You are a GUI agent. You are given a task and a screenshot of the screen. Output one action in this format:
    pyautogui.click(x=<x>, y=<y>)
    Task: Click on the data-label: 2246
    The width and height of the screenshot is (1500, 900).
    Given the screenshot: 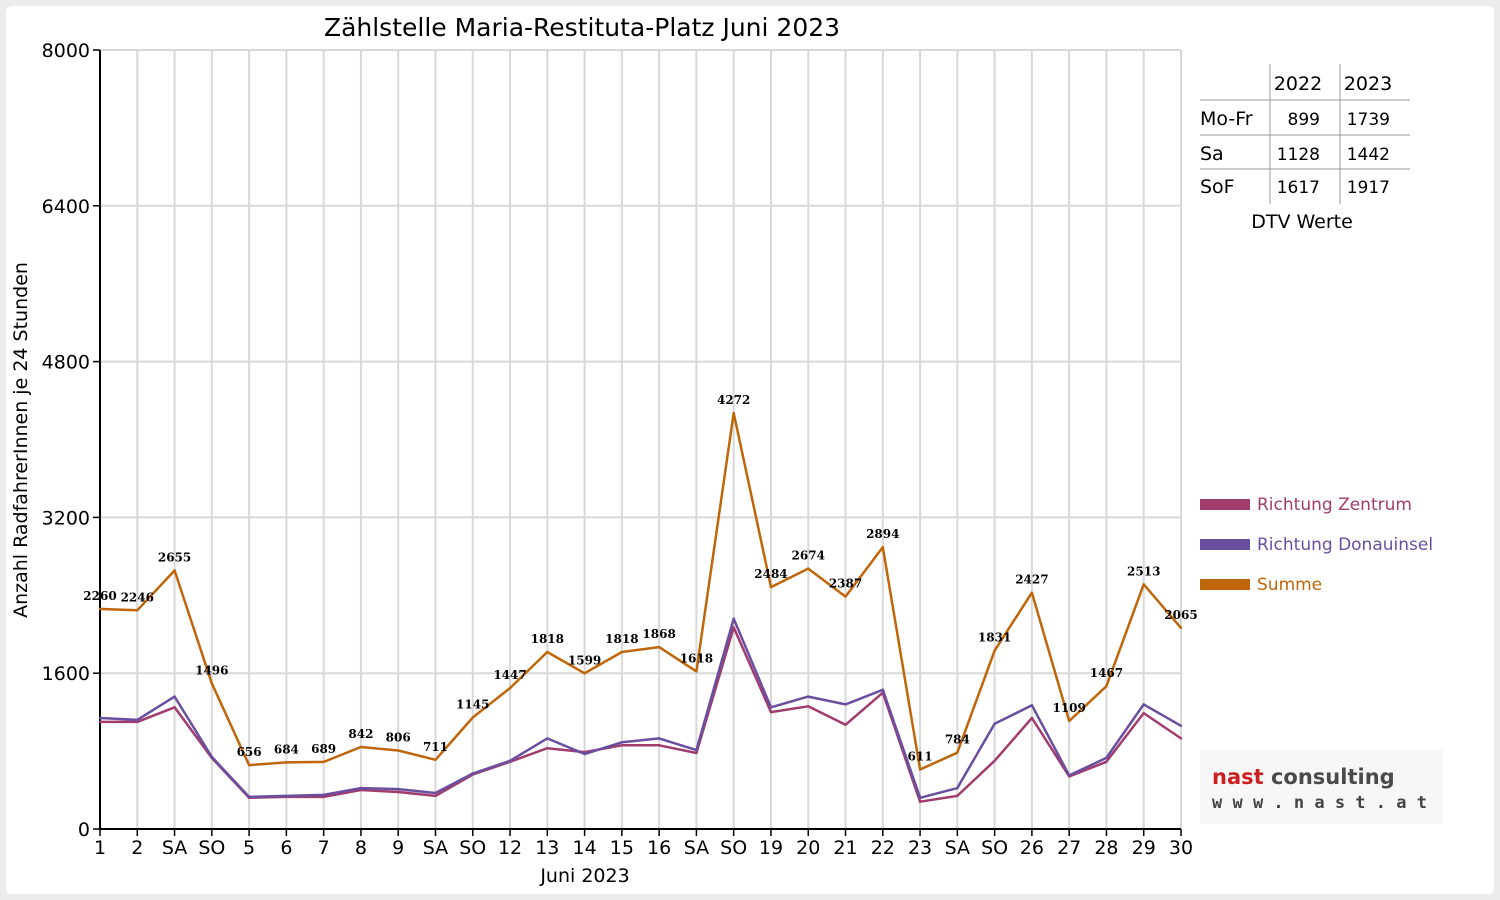 What is the action you would take?
    pyautogui.click(x=137, y=597)
    